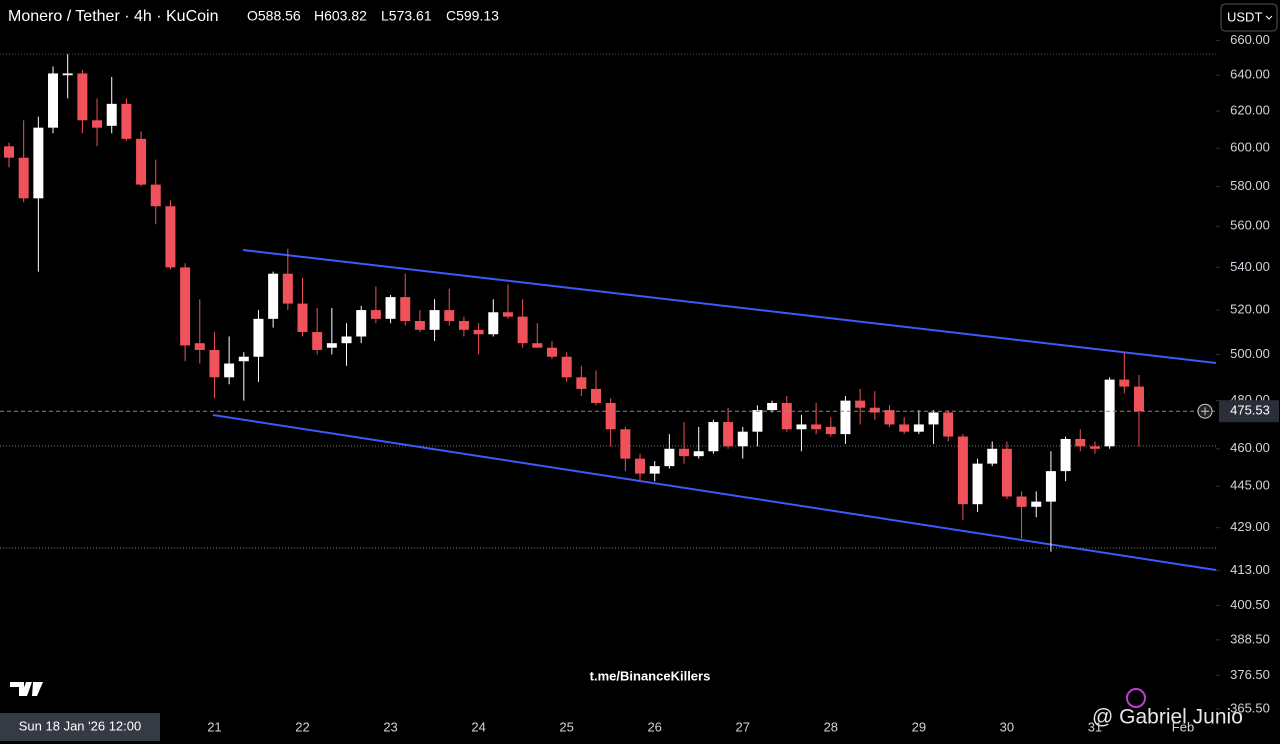 This screenshot has width=1280, height=744. What do you see at coordinates (729, 306) in the screenshot?
I see `trendline-upper` at bounding box center [729, 306].